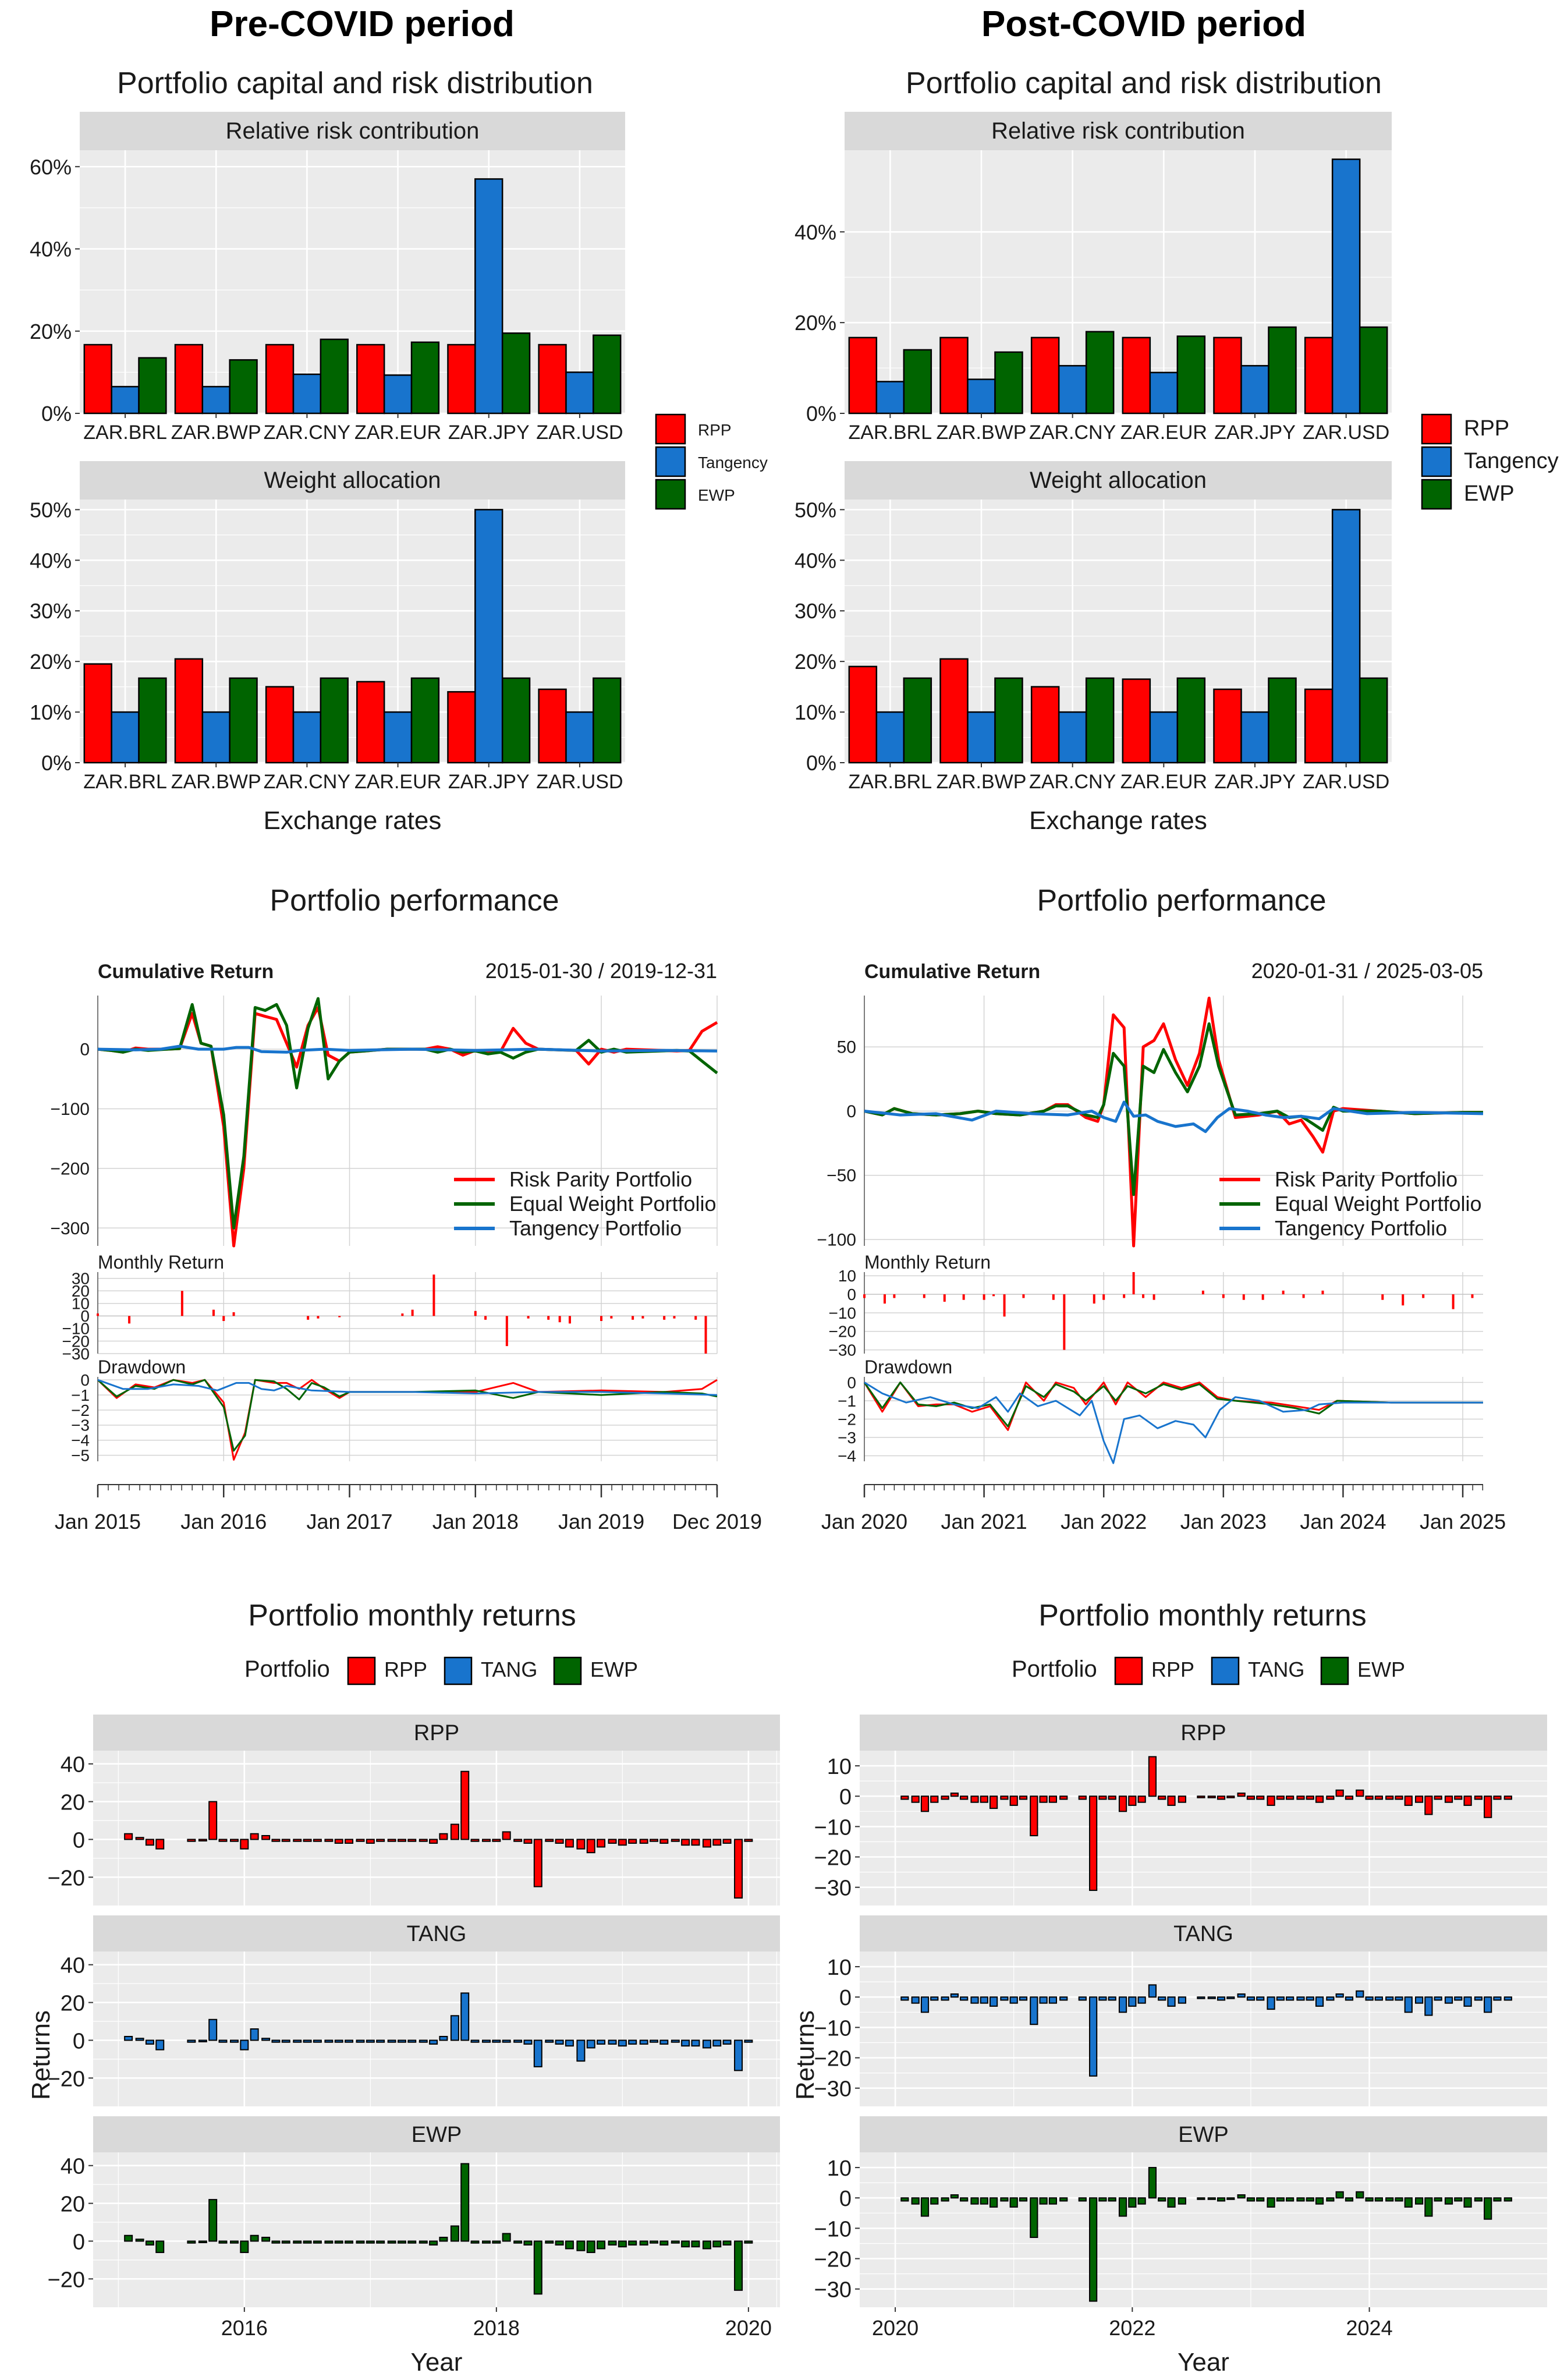 Image resolution: width=1564 pixels, height=2380 pixels. What do you see at coordinates (1436, 494) in the screenshot?
I see `legend-key-ewp` at bounding box center [1436, 494].